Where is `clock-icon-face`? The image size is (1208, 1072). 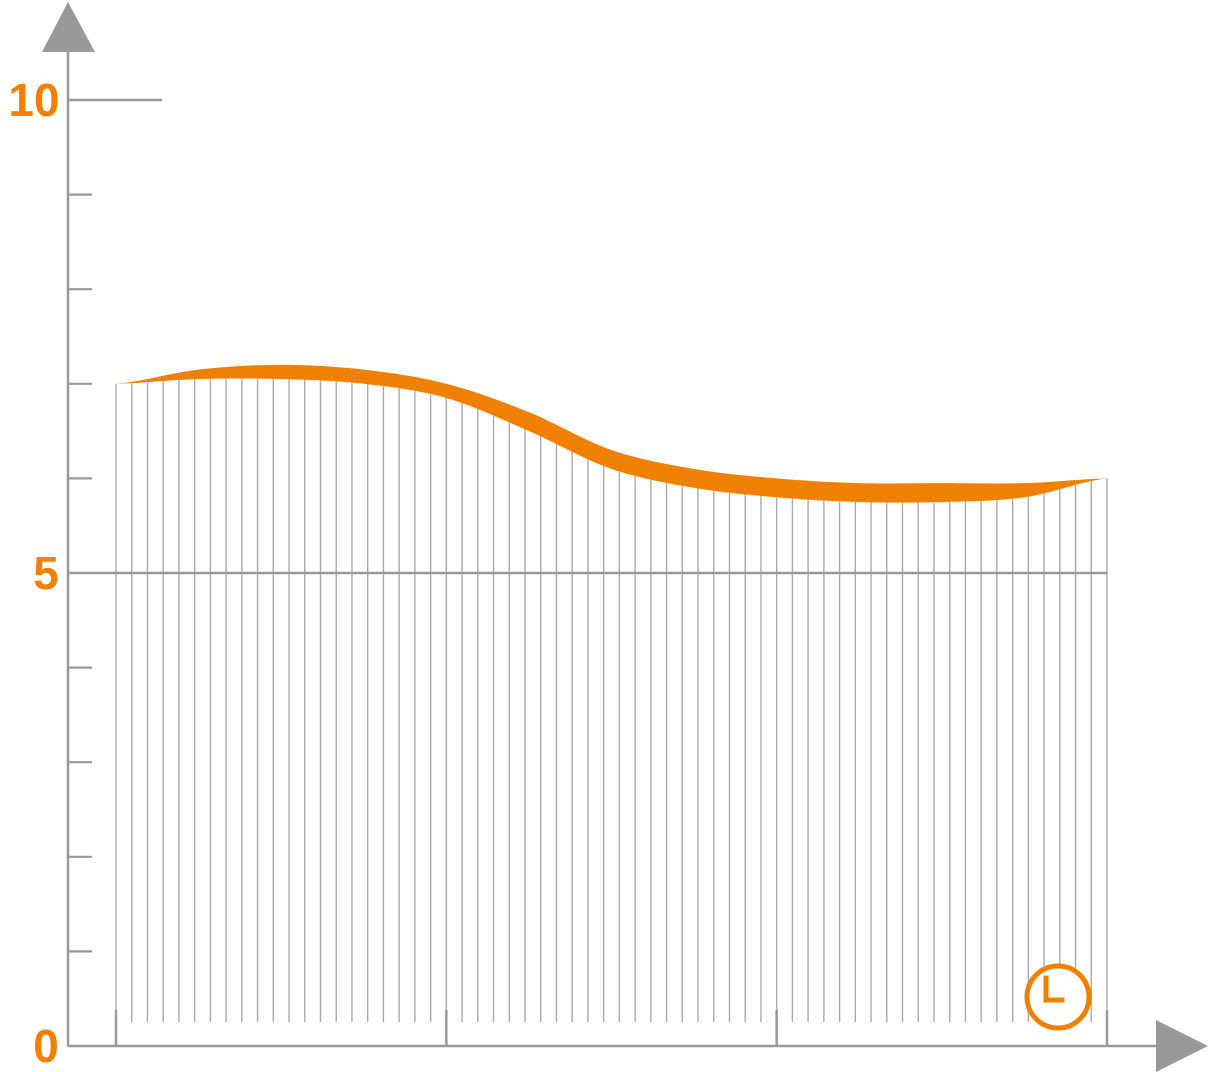 clock-icon-face is located at coordinates (1058, 997).